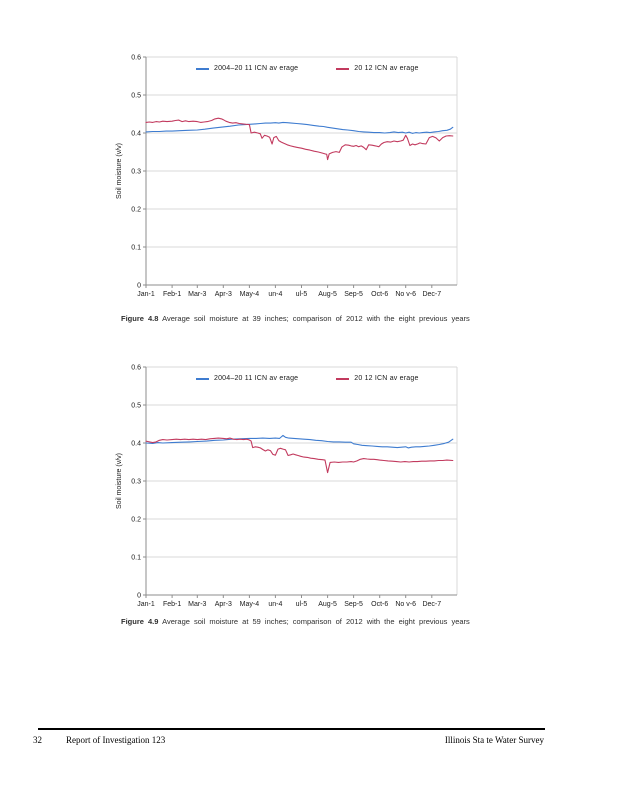 Image resolution: width=618 pixels, height=800 pixels. I want to click on figure-label: Figure 4.9, so click(140, 621).